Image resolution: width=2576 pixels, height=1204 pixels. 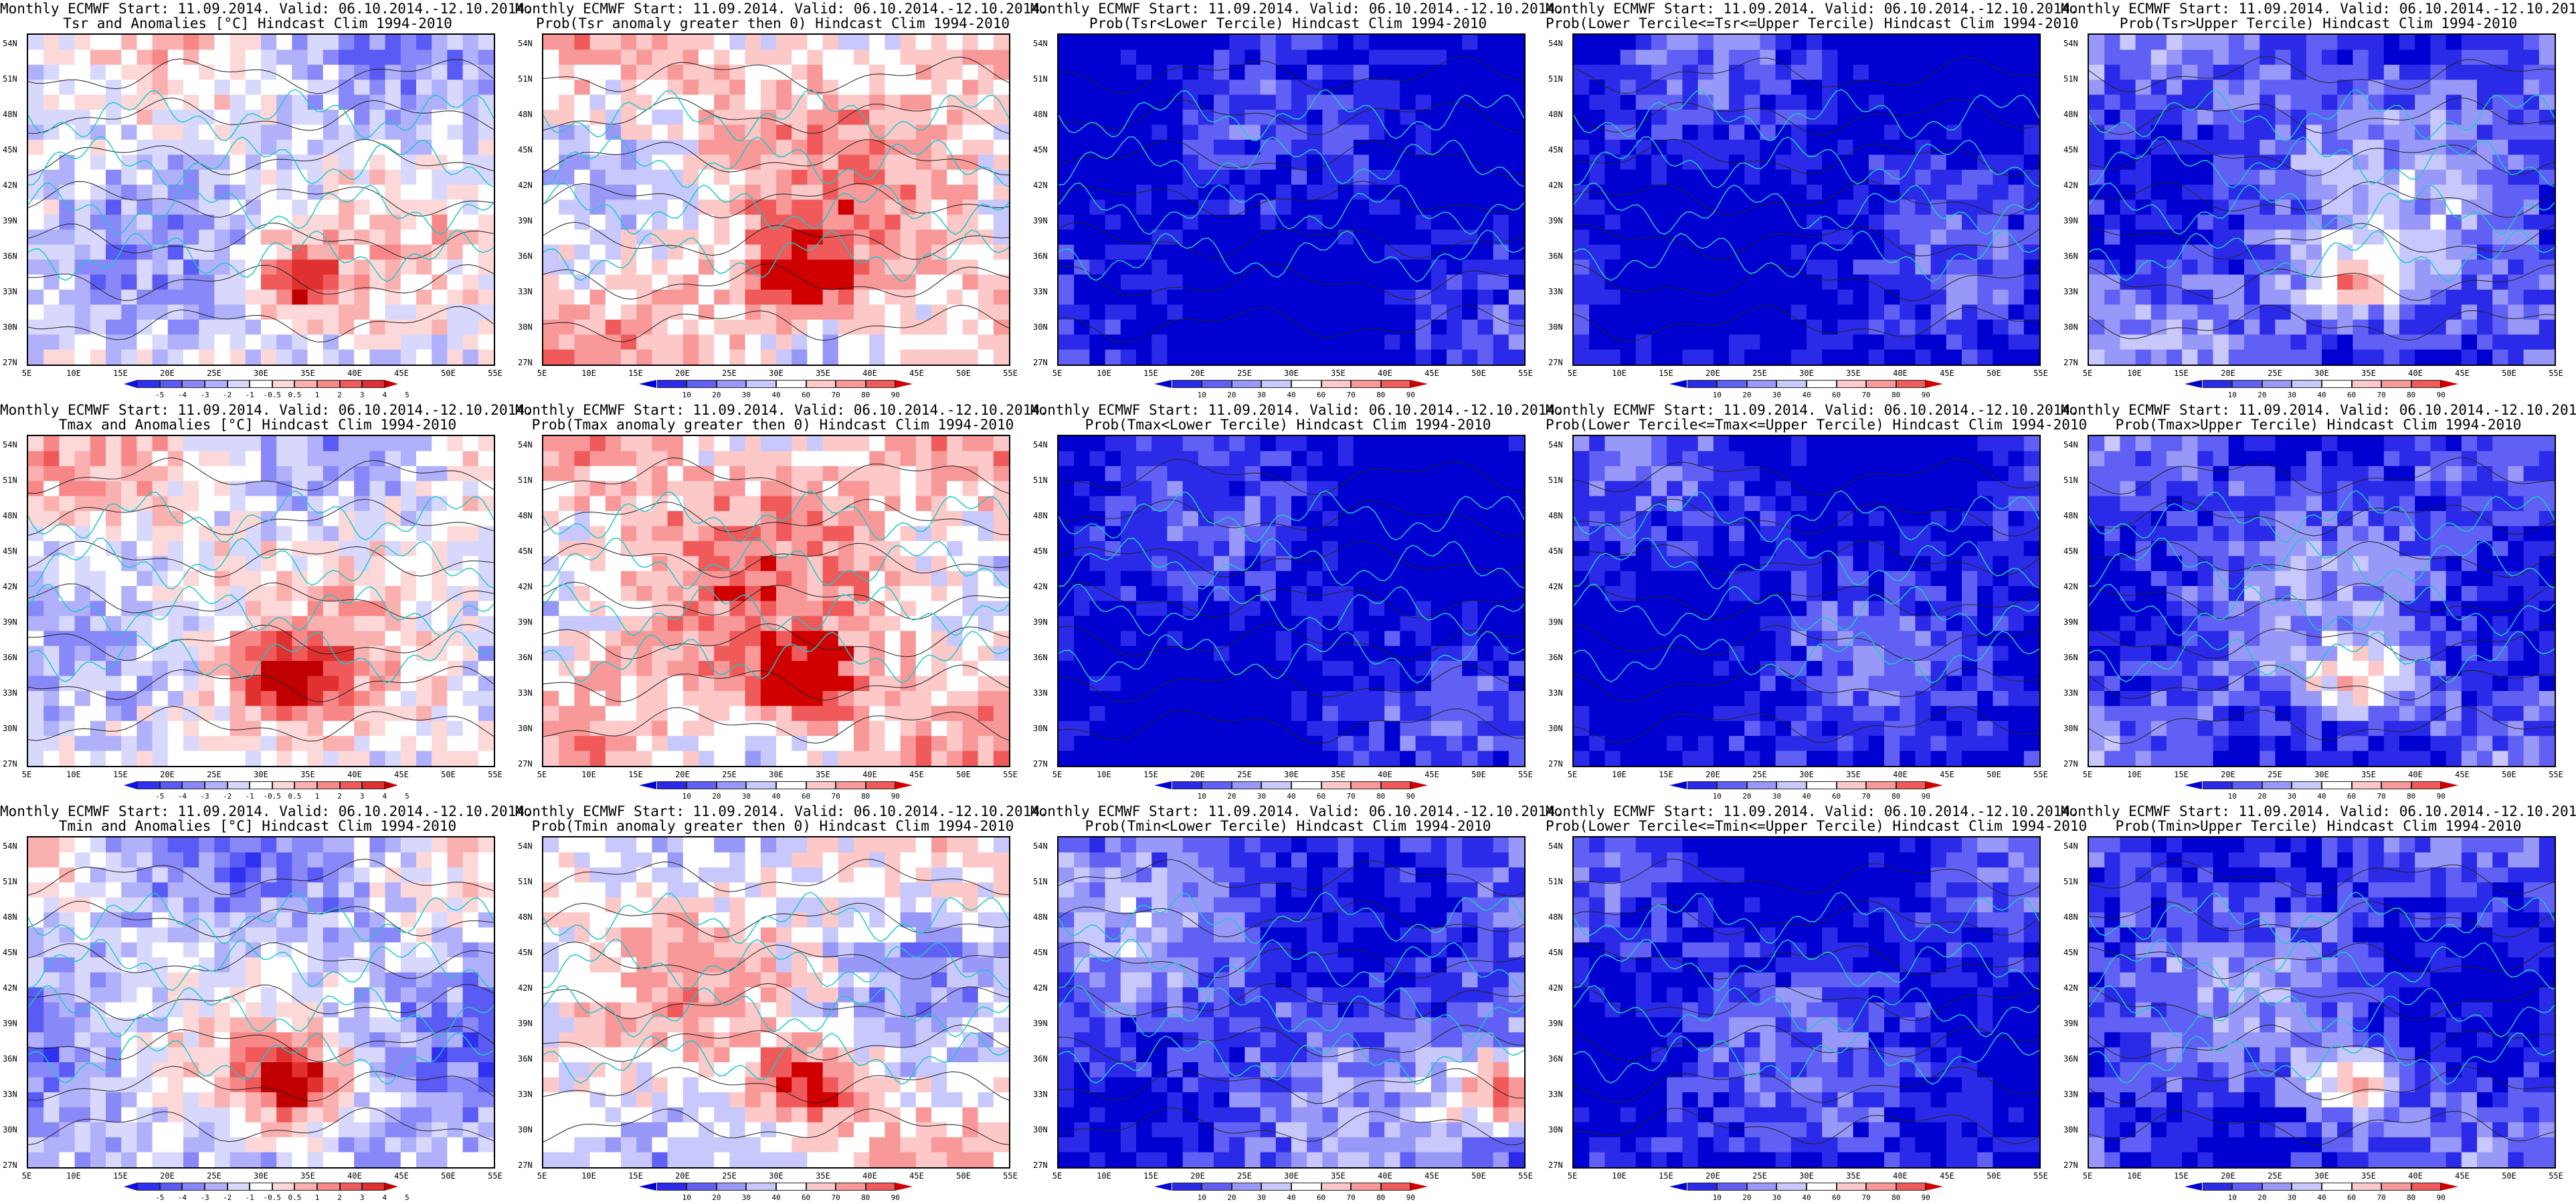 What do you see at coordinates (194, 384) in the screenshot?
I see `color-scale-segment` at bounding box center [194, 384].